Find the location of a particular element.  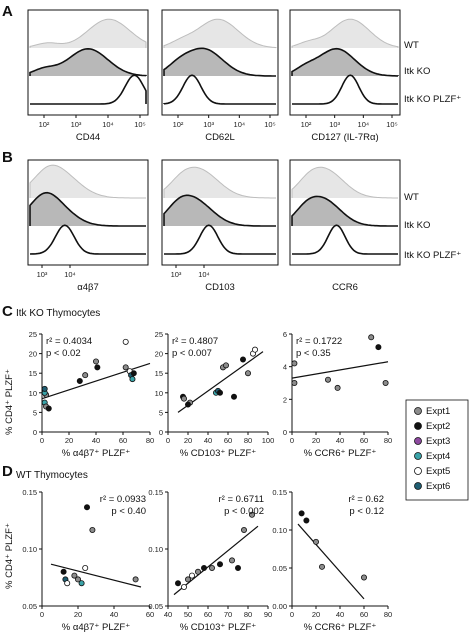

scatter-x-tick-label: 50 is located at coordinates (188, 614).